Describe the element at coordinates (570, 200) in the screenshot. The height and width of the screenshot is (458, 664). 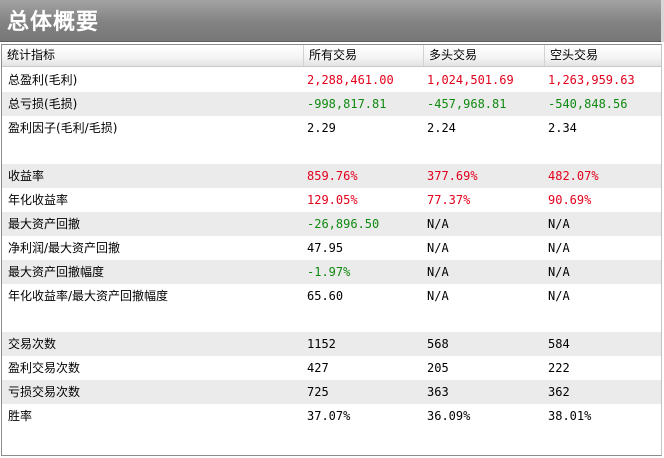
I see `short-trades-cell: 90.69%` at that location.